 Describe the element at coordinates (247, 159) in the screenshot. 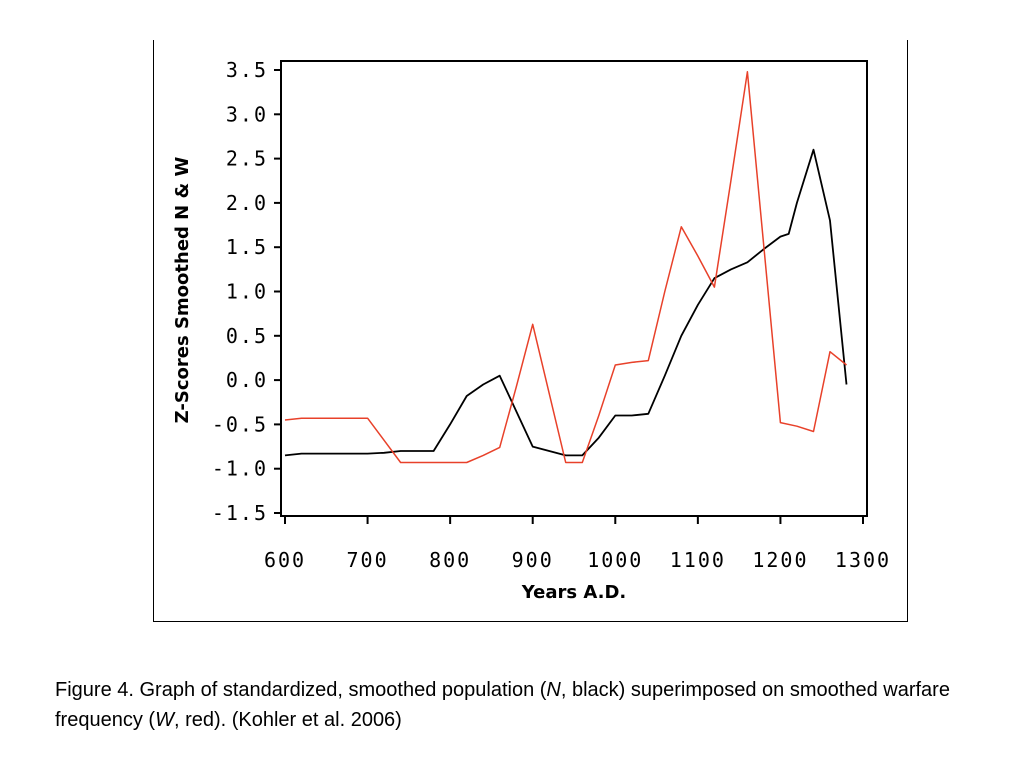

I see `y-tick-label: 2.5` at that location.